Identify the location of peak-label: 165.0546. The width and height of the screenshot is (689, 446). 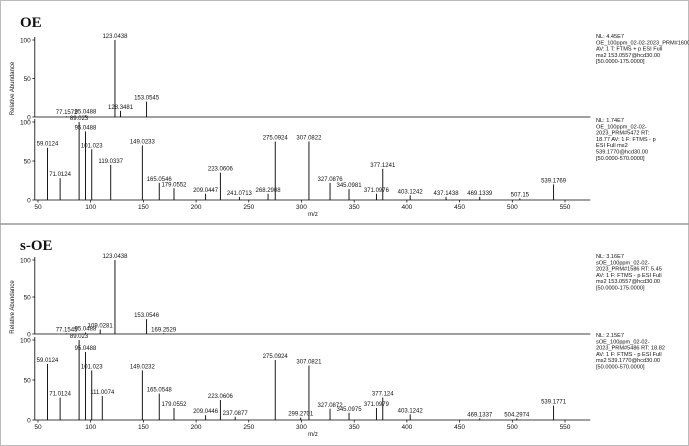
(160, 180).